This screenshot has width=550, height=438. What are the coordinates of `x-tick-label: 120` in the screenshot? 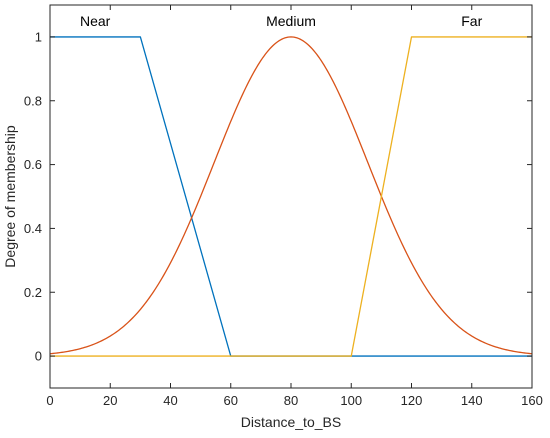 It's located at (412, 400).